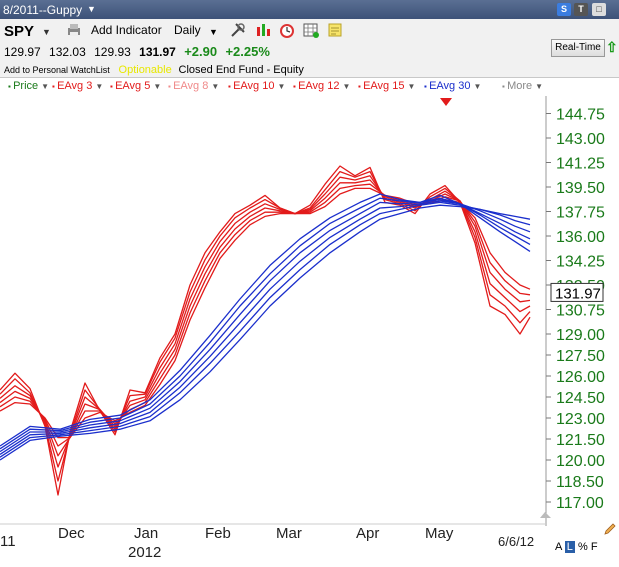  I want to click on legend-item-eavg-8: ▪ EAvg 8 ▼, so click(193, 86).